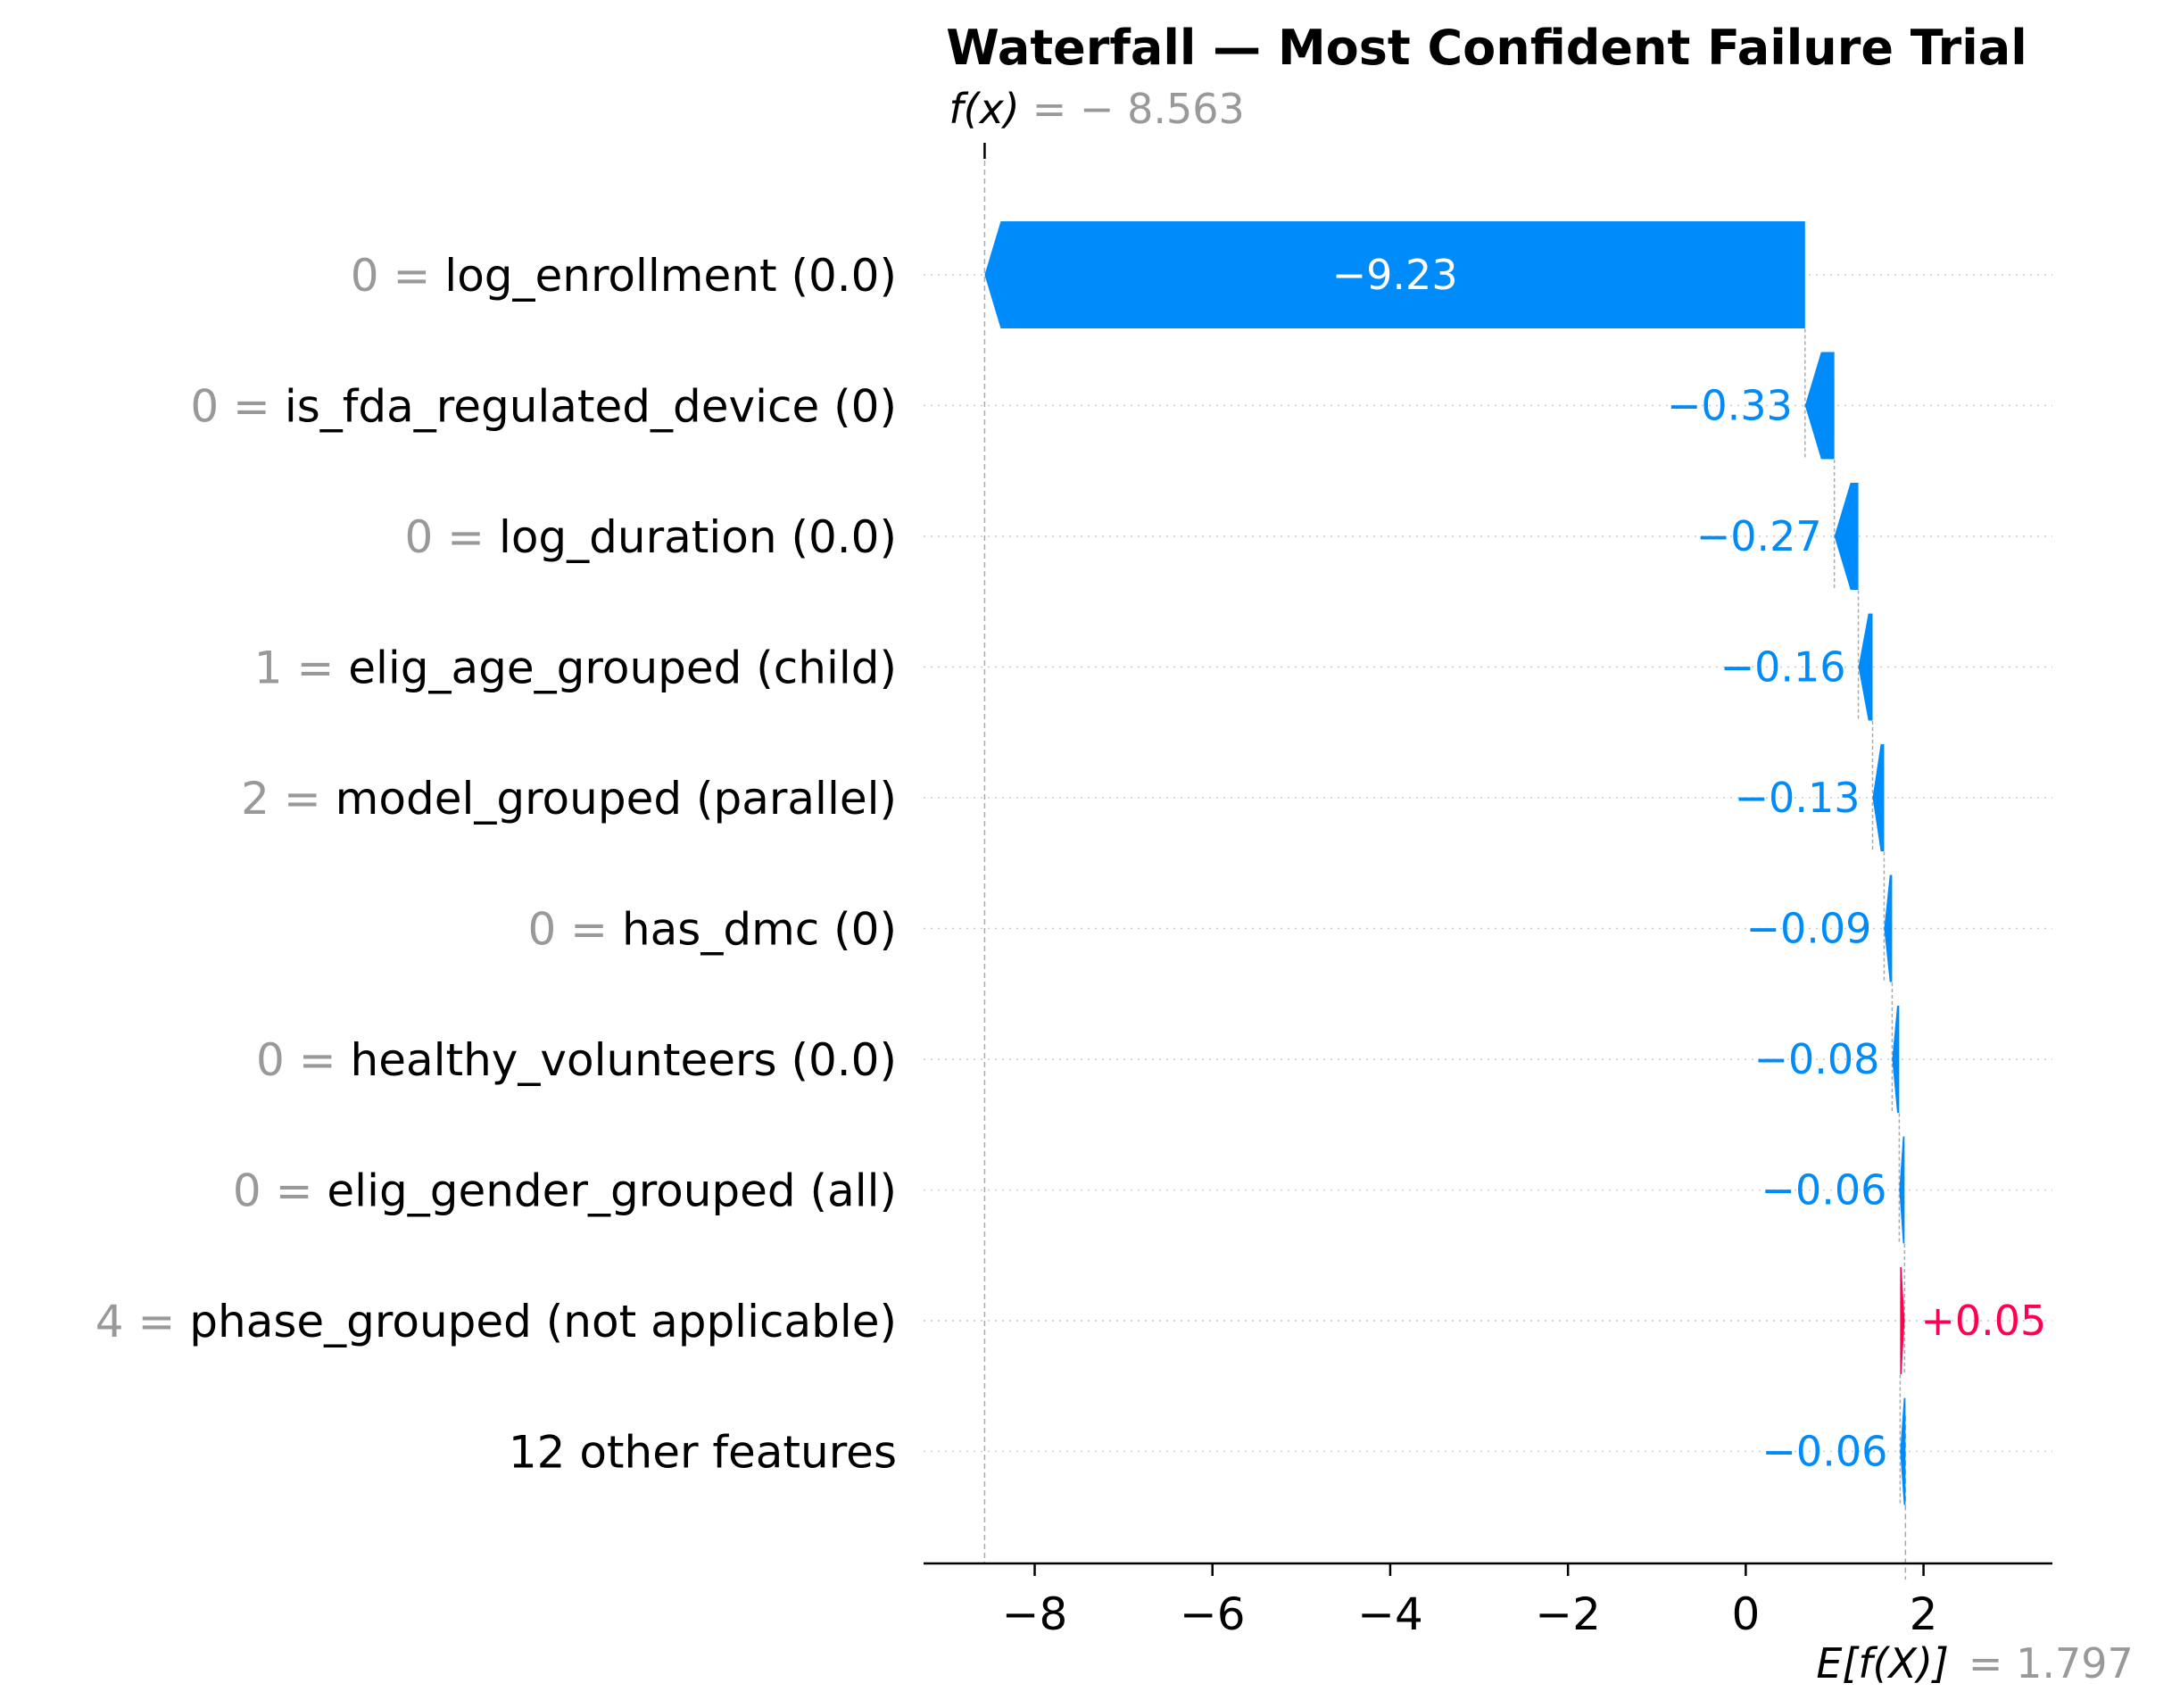  Describe the element at coordinates (624, 1060) in the screenshot. I see `feature-name: healthy_volunteers (0.0)` at that location.